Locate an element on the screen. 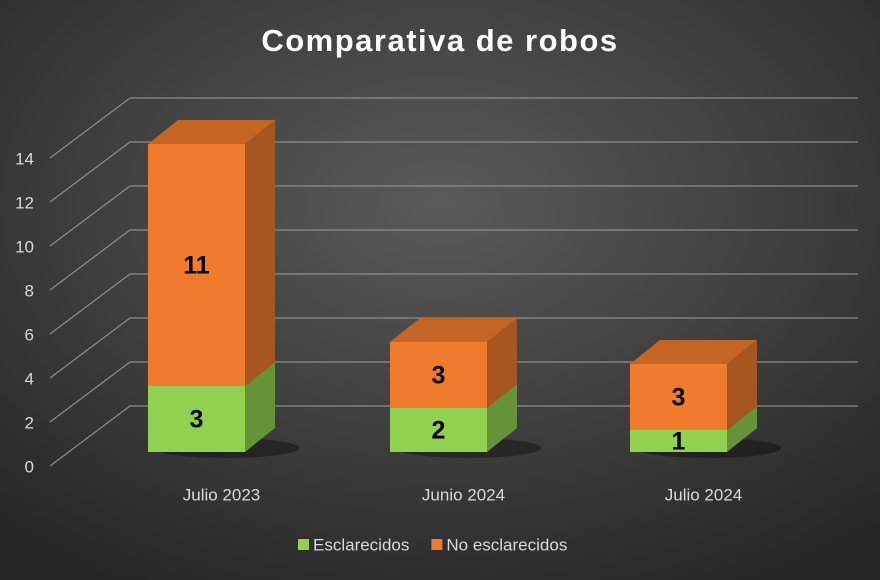  y-tick-label: 4 is located at coordinates (29, 378).